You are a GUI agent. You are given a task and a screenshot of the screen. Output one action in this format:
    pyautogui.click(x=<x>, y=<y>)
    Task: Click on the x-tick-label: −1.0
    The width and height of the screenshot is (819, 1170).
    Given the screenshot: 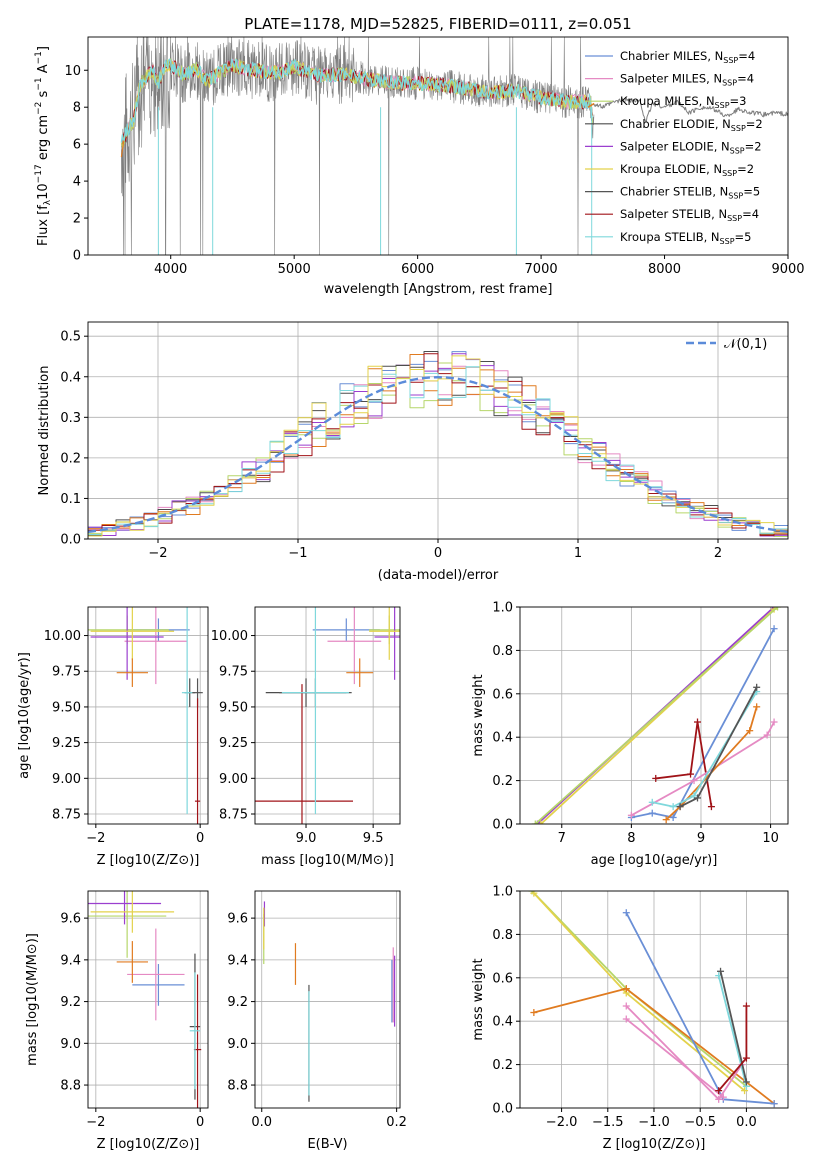 What is the action you would take?
    pyautogui.click(x=654, y=1122)
    